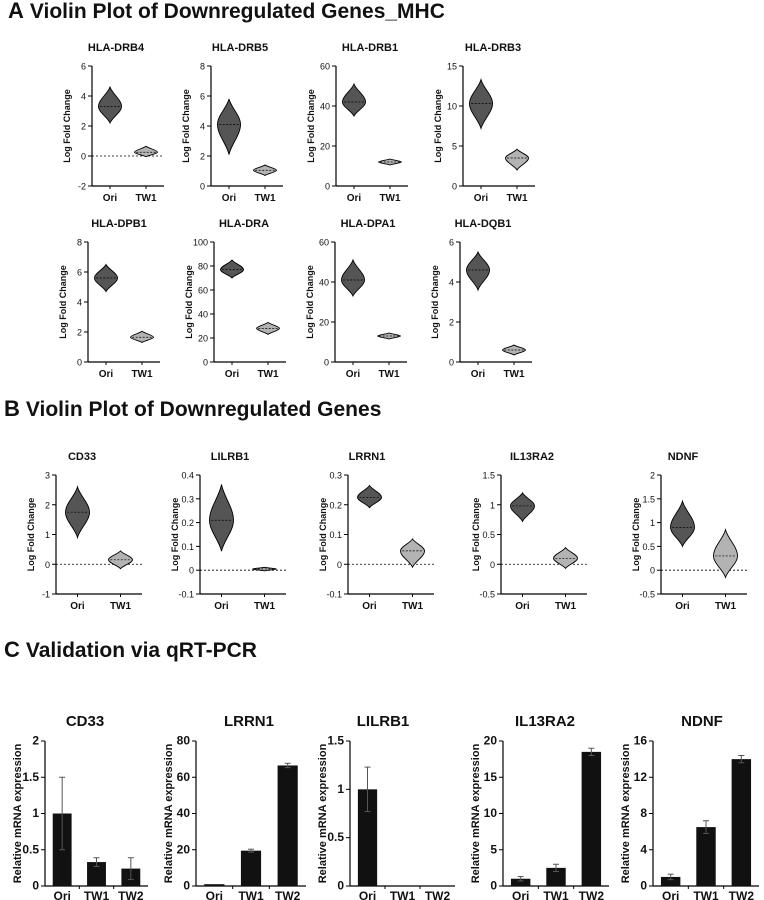  Describe the element at coordinates (203, 267) in the screenshot. I see `y-tick-label: 80` at that location.